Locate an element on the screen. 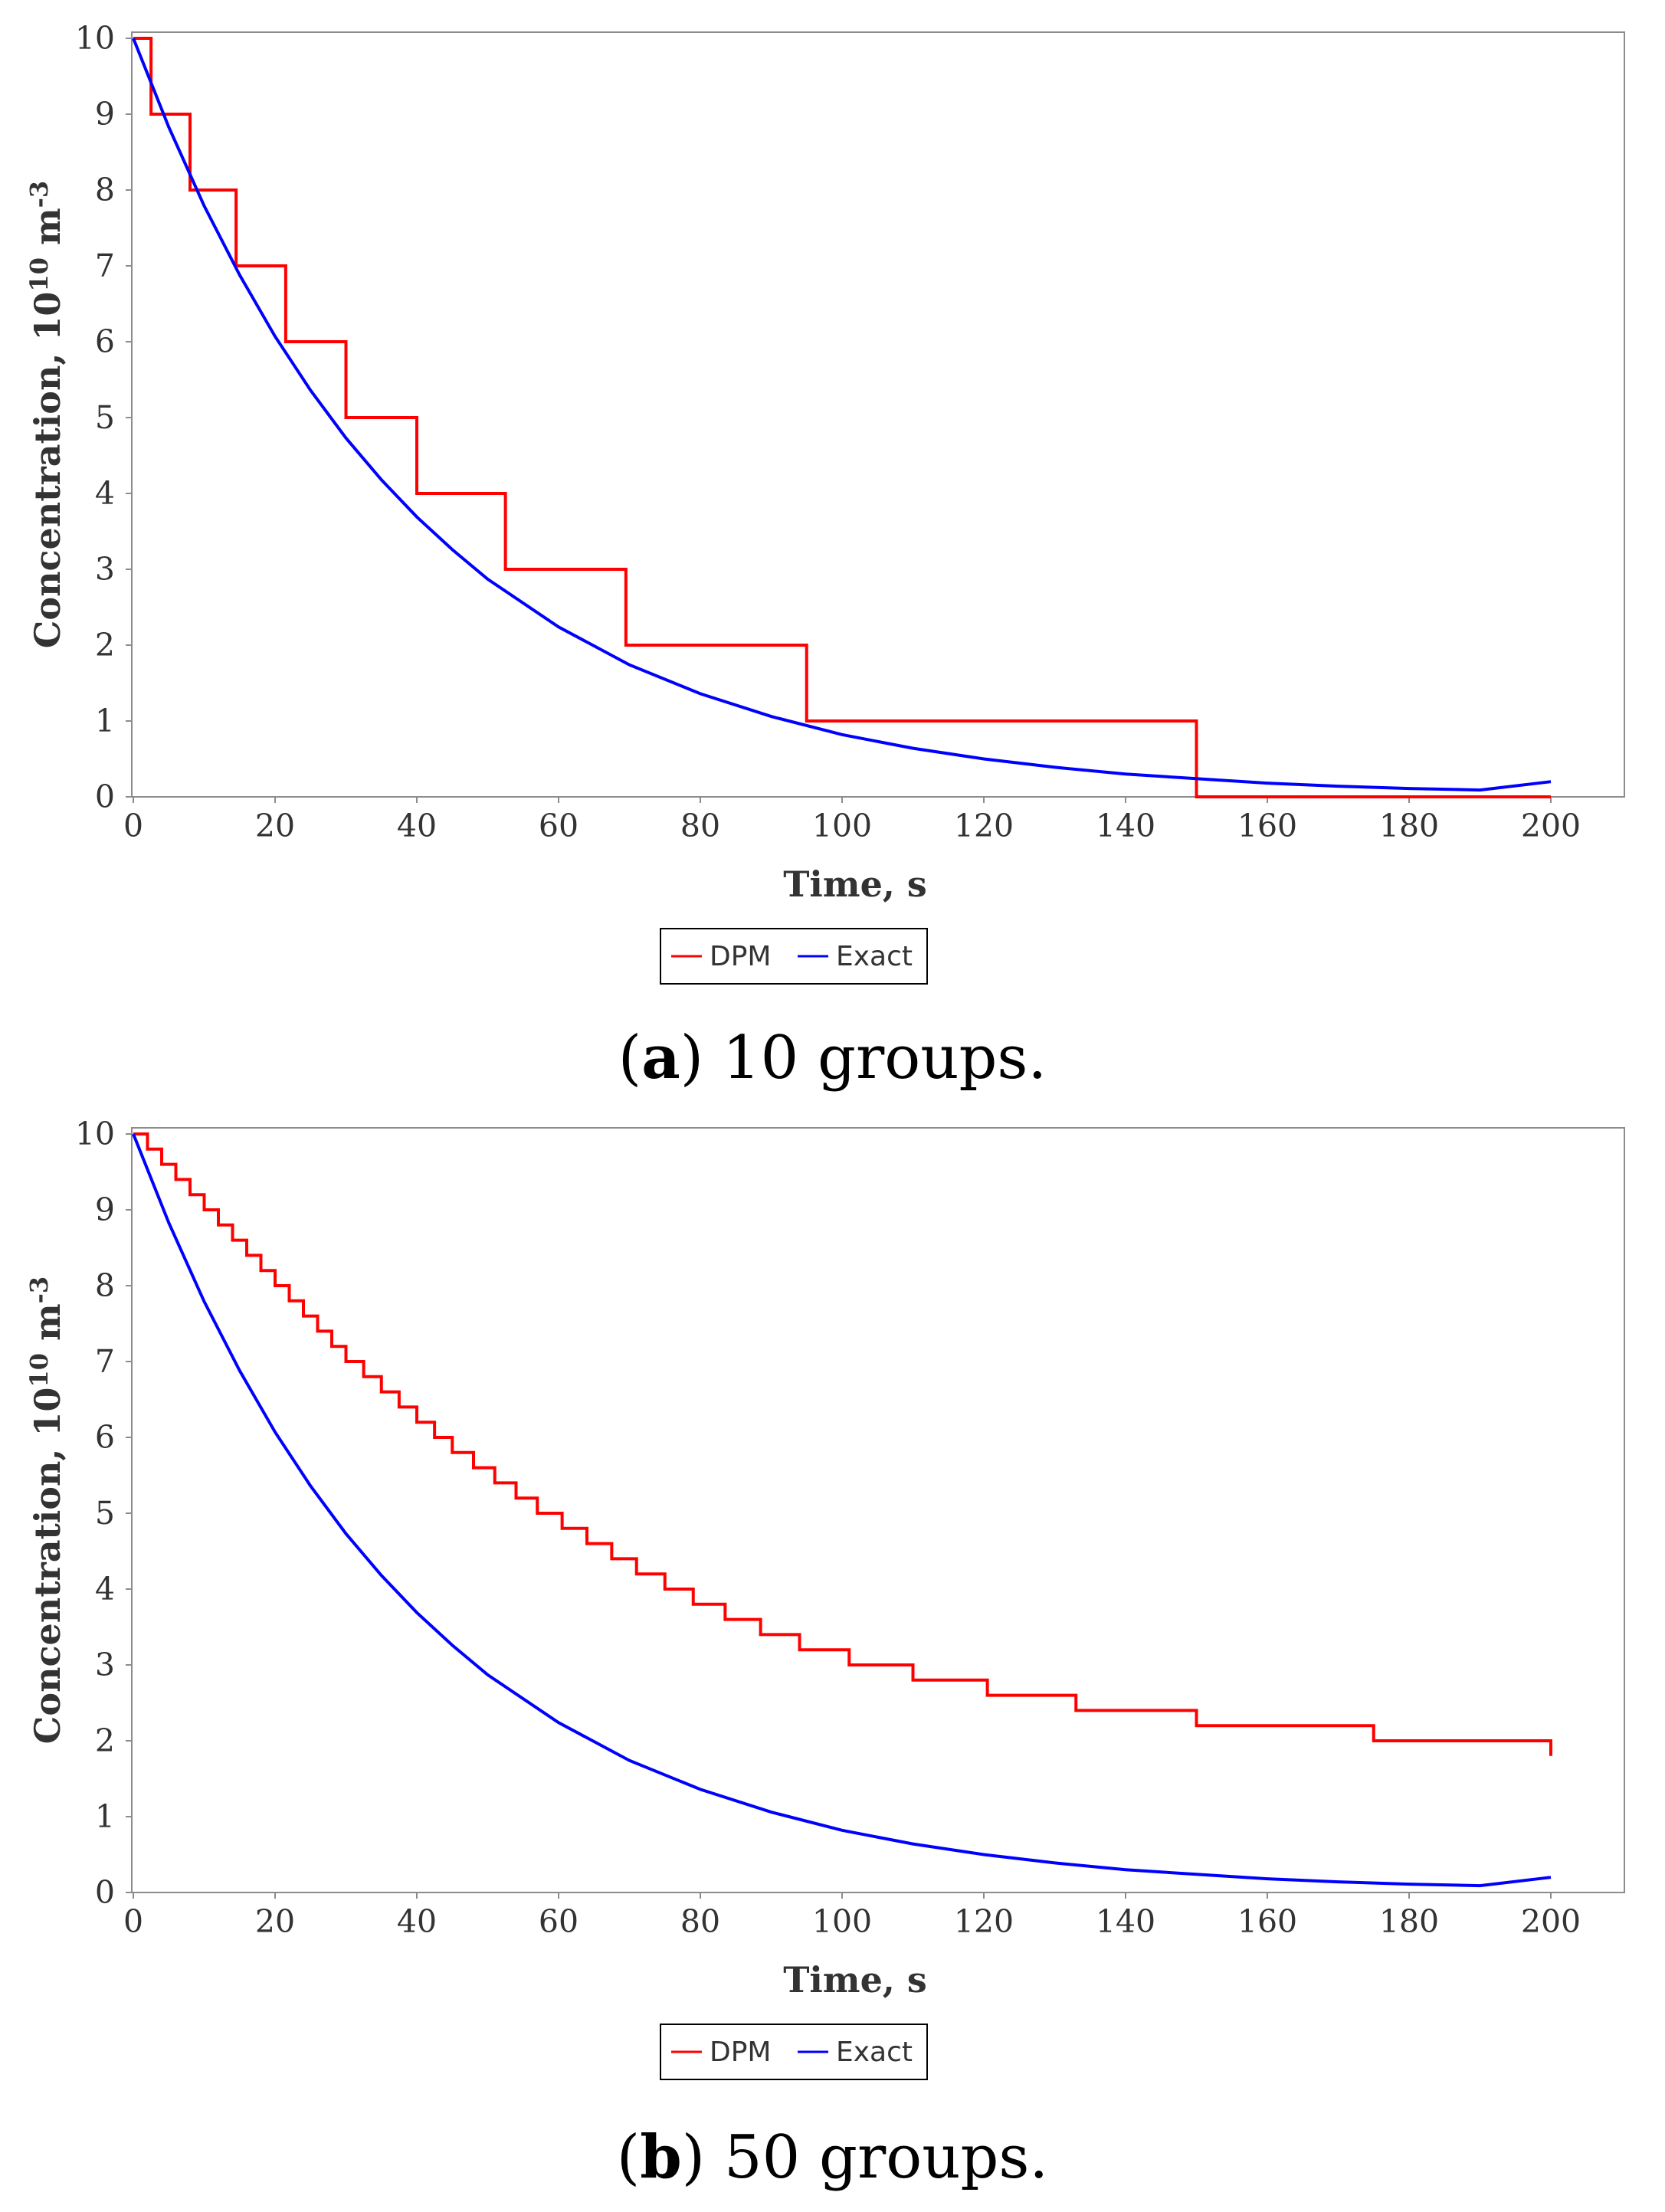  caption-a-open: ( is located at coordinates (630, 1058).